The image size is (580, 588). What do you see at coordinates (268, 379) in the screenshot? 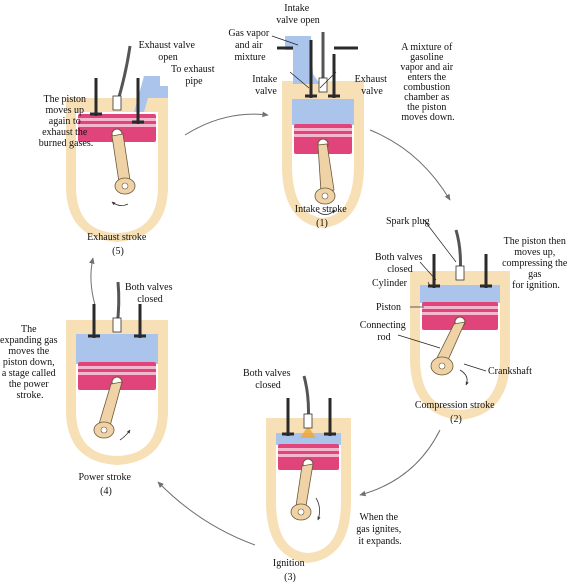
I see `ignition-valves-label: Both valves closed` at bounding box center [268, 379].